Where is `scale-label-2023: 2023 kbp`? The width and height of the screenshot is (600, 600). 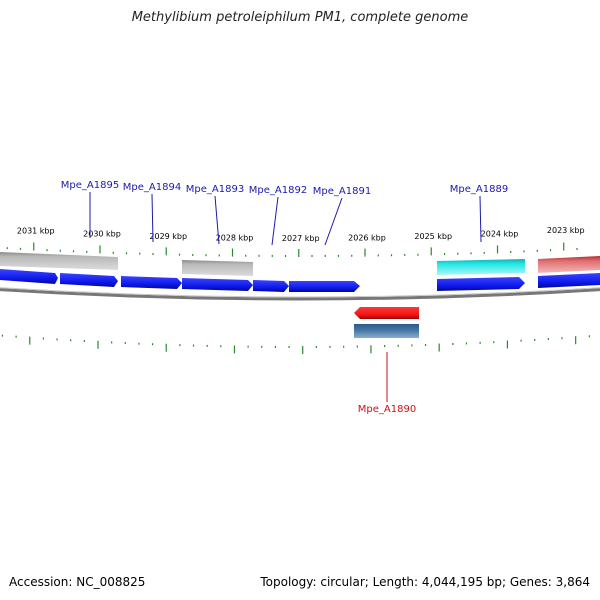
scale-label-2023: 2023 kbp is located at coordinates (566, 230).